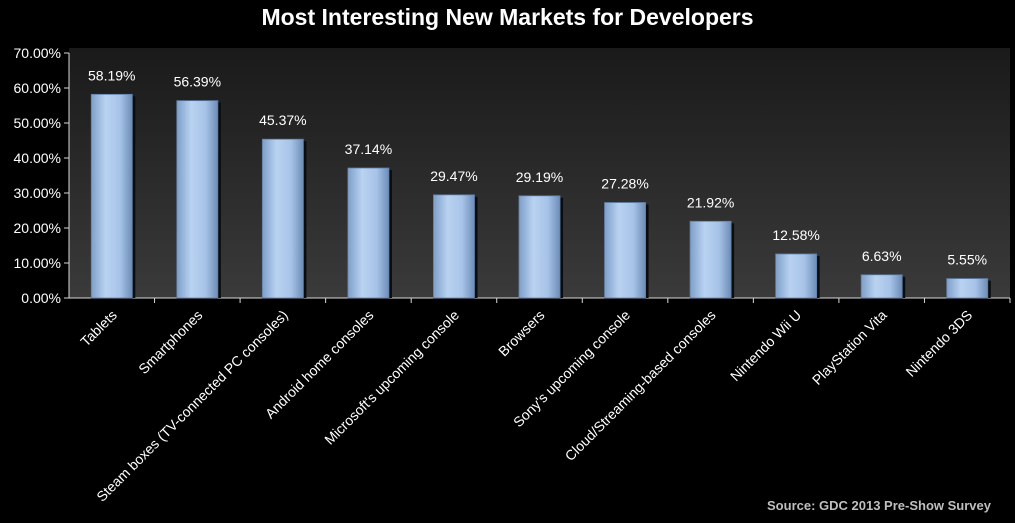 This screenshot has width=1015, height=523. What do you see at coordinates (879, 505) in the screenshot?
I see `source-note: Source: GDC 2013 Pre-Show Survey` at bounding box center [879, 505].